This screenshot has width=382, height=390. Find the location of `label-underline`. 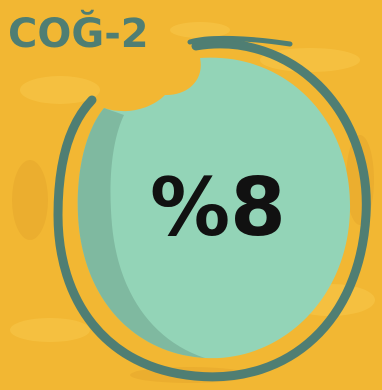

label-underline is located at coordinates (240, 41).